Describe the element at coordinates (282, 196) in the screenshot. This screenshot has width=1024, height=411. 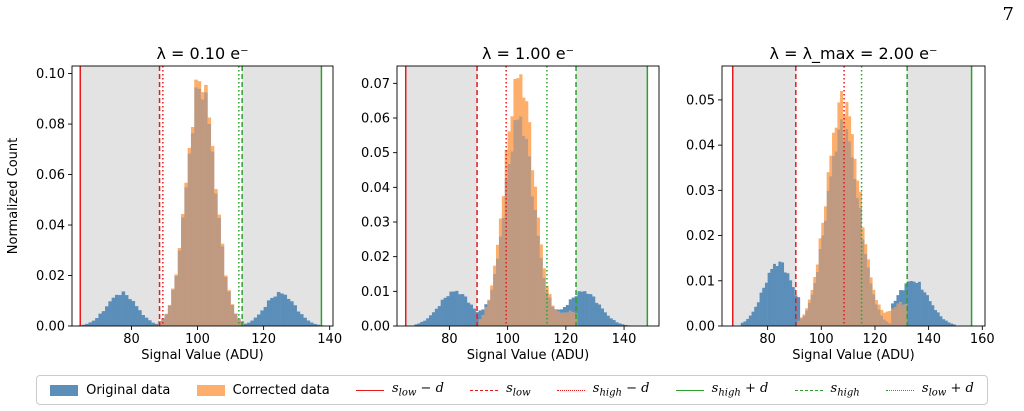
I see `shaded-region` at that location.